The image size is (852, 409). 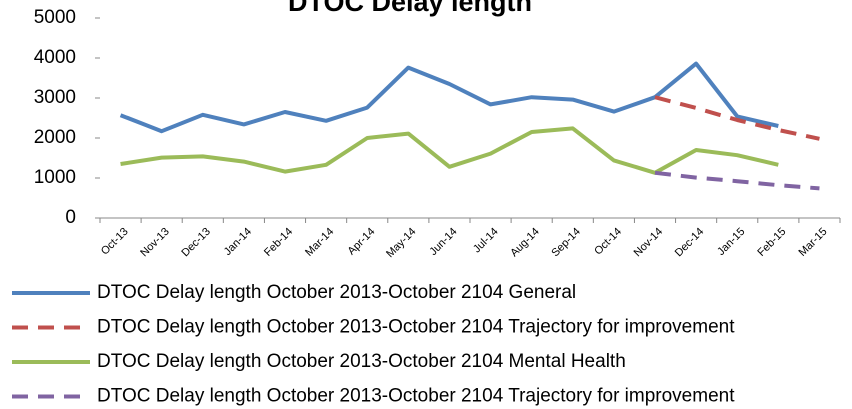 I want to click on x-tick-label: Nov-13, so click(x=155, y=243).